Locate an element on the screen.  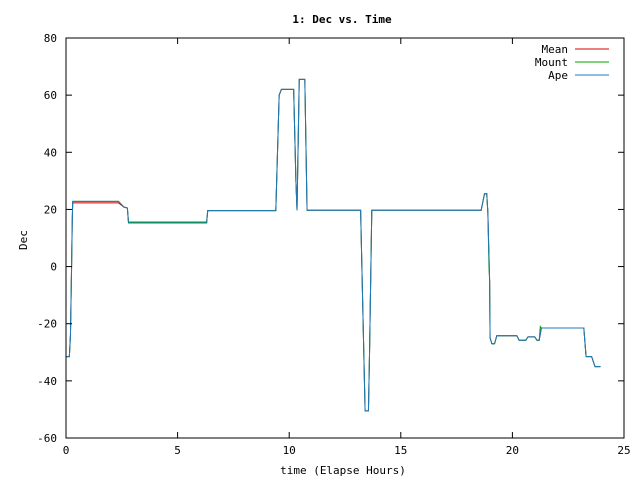
y-axis-label: Dec is located at coordinates (23, 240).